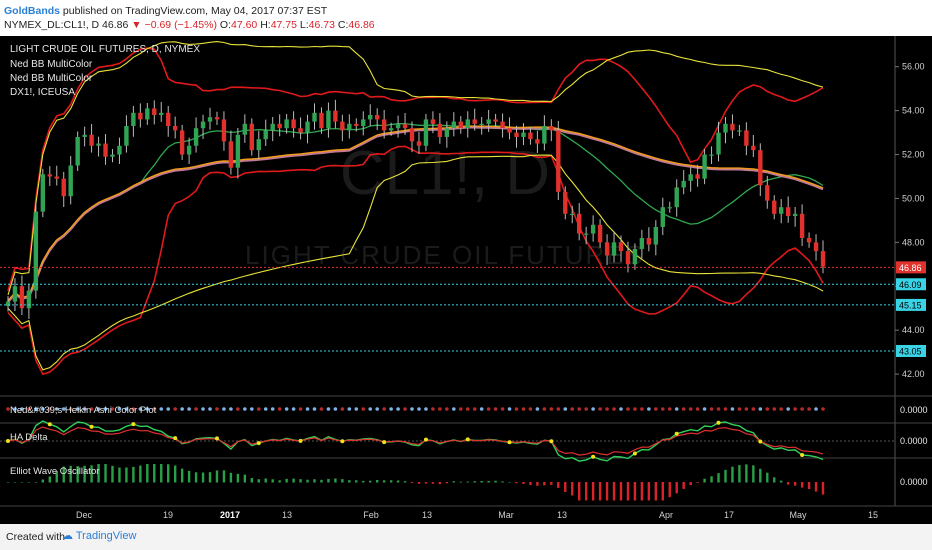  Describe the element at coordinates (84, 515) in the screenshot. I see `time-tick-label: Dec` at that location.